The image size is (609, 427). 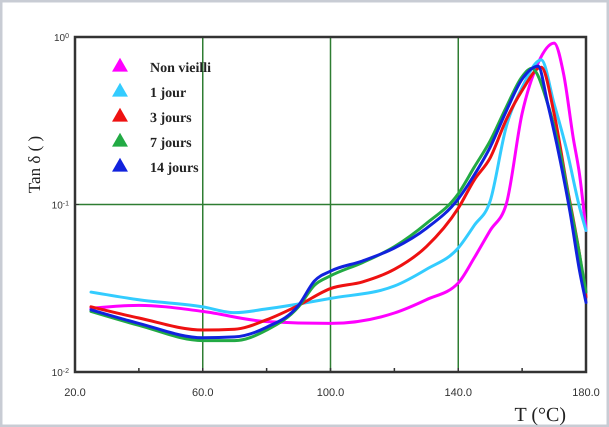 I want to click on y-tick-label: 10$^{0}$, so click(x=62, y=38).